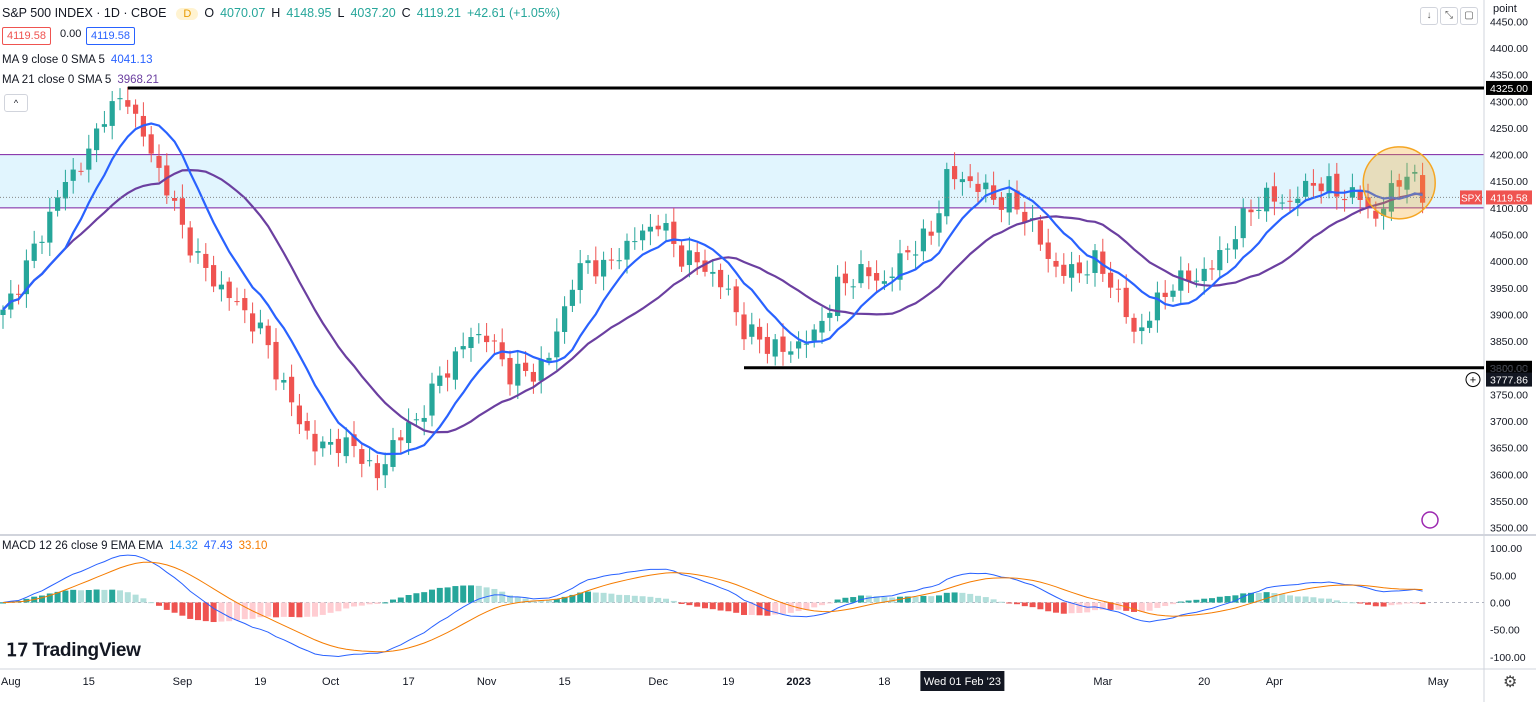 This screenshot has width=1536, height=702. Describe the element at coordinates (1498, 380) in the screenshot. I see `crosshair-label: +3777.86` at that location.